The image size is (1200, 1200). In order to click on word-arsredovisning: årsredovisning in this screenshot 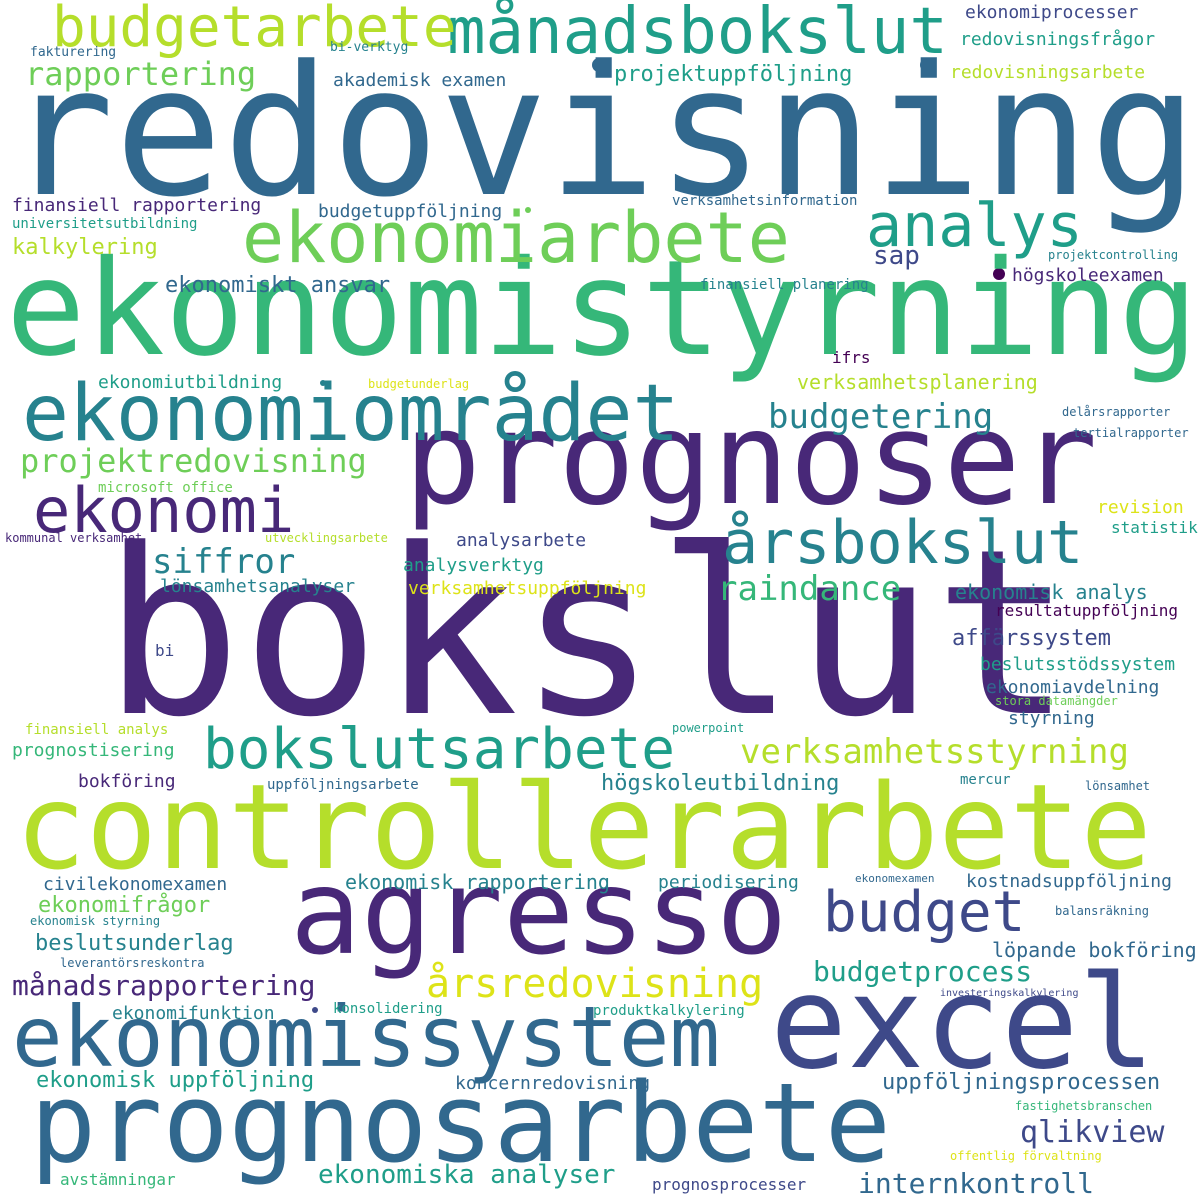, I will do `click(595, 984)`.